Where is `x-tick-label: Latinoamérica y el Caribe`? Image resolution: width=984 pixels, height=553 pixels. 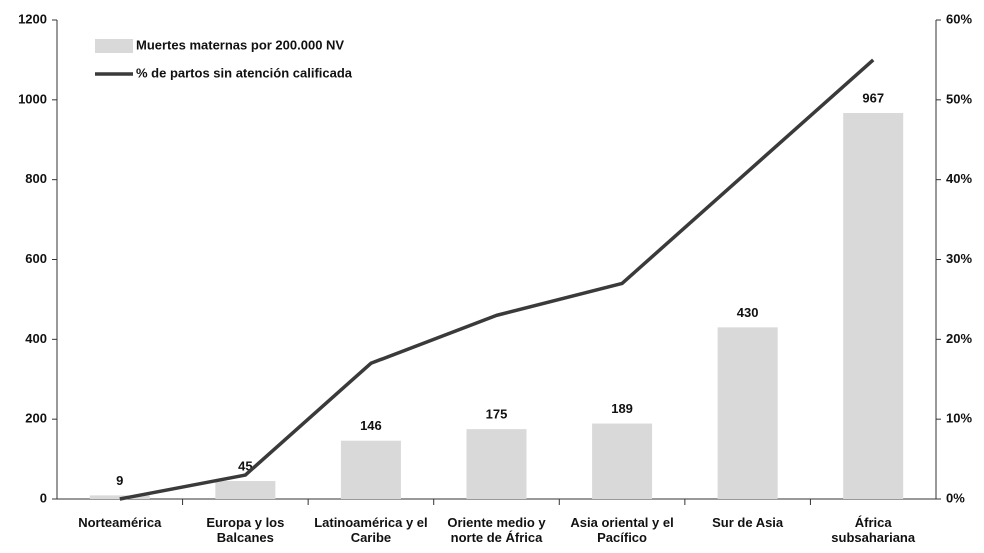
x-tick-label: Latinoamérica y el Caribe is located at coordinates (371, 530).